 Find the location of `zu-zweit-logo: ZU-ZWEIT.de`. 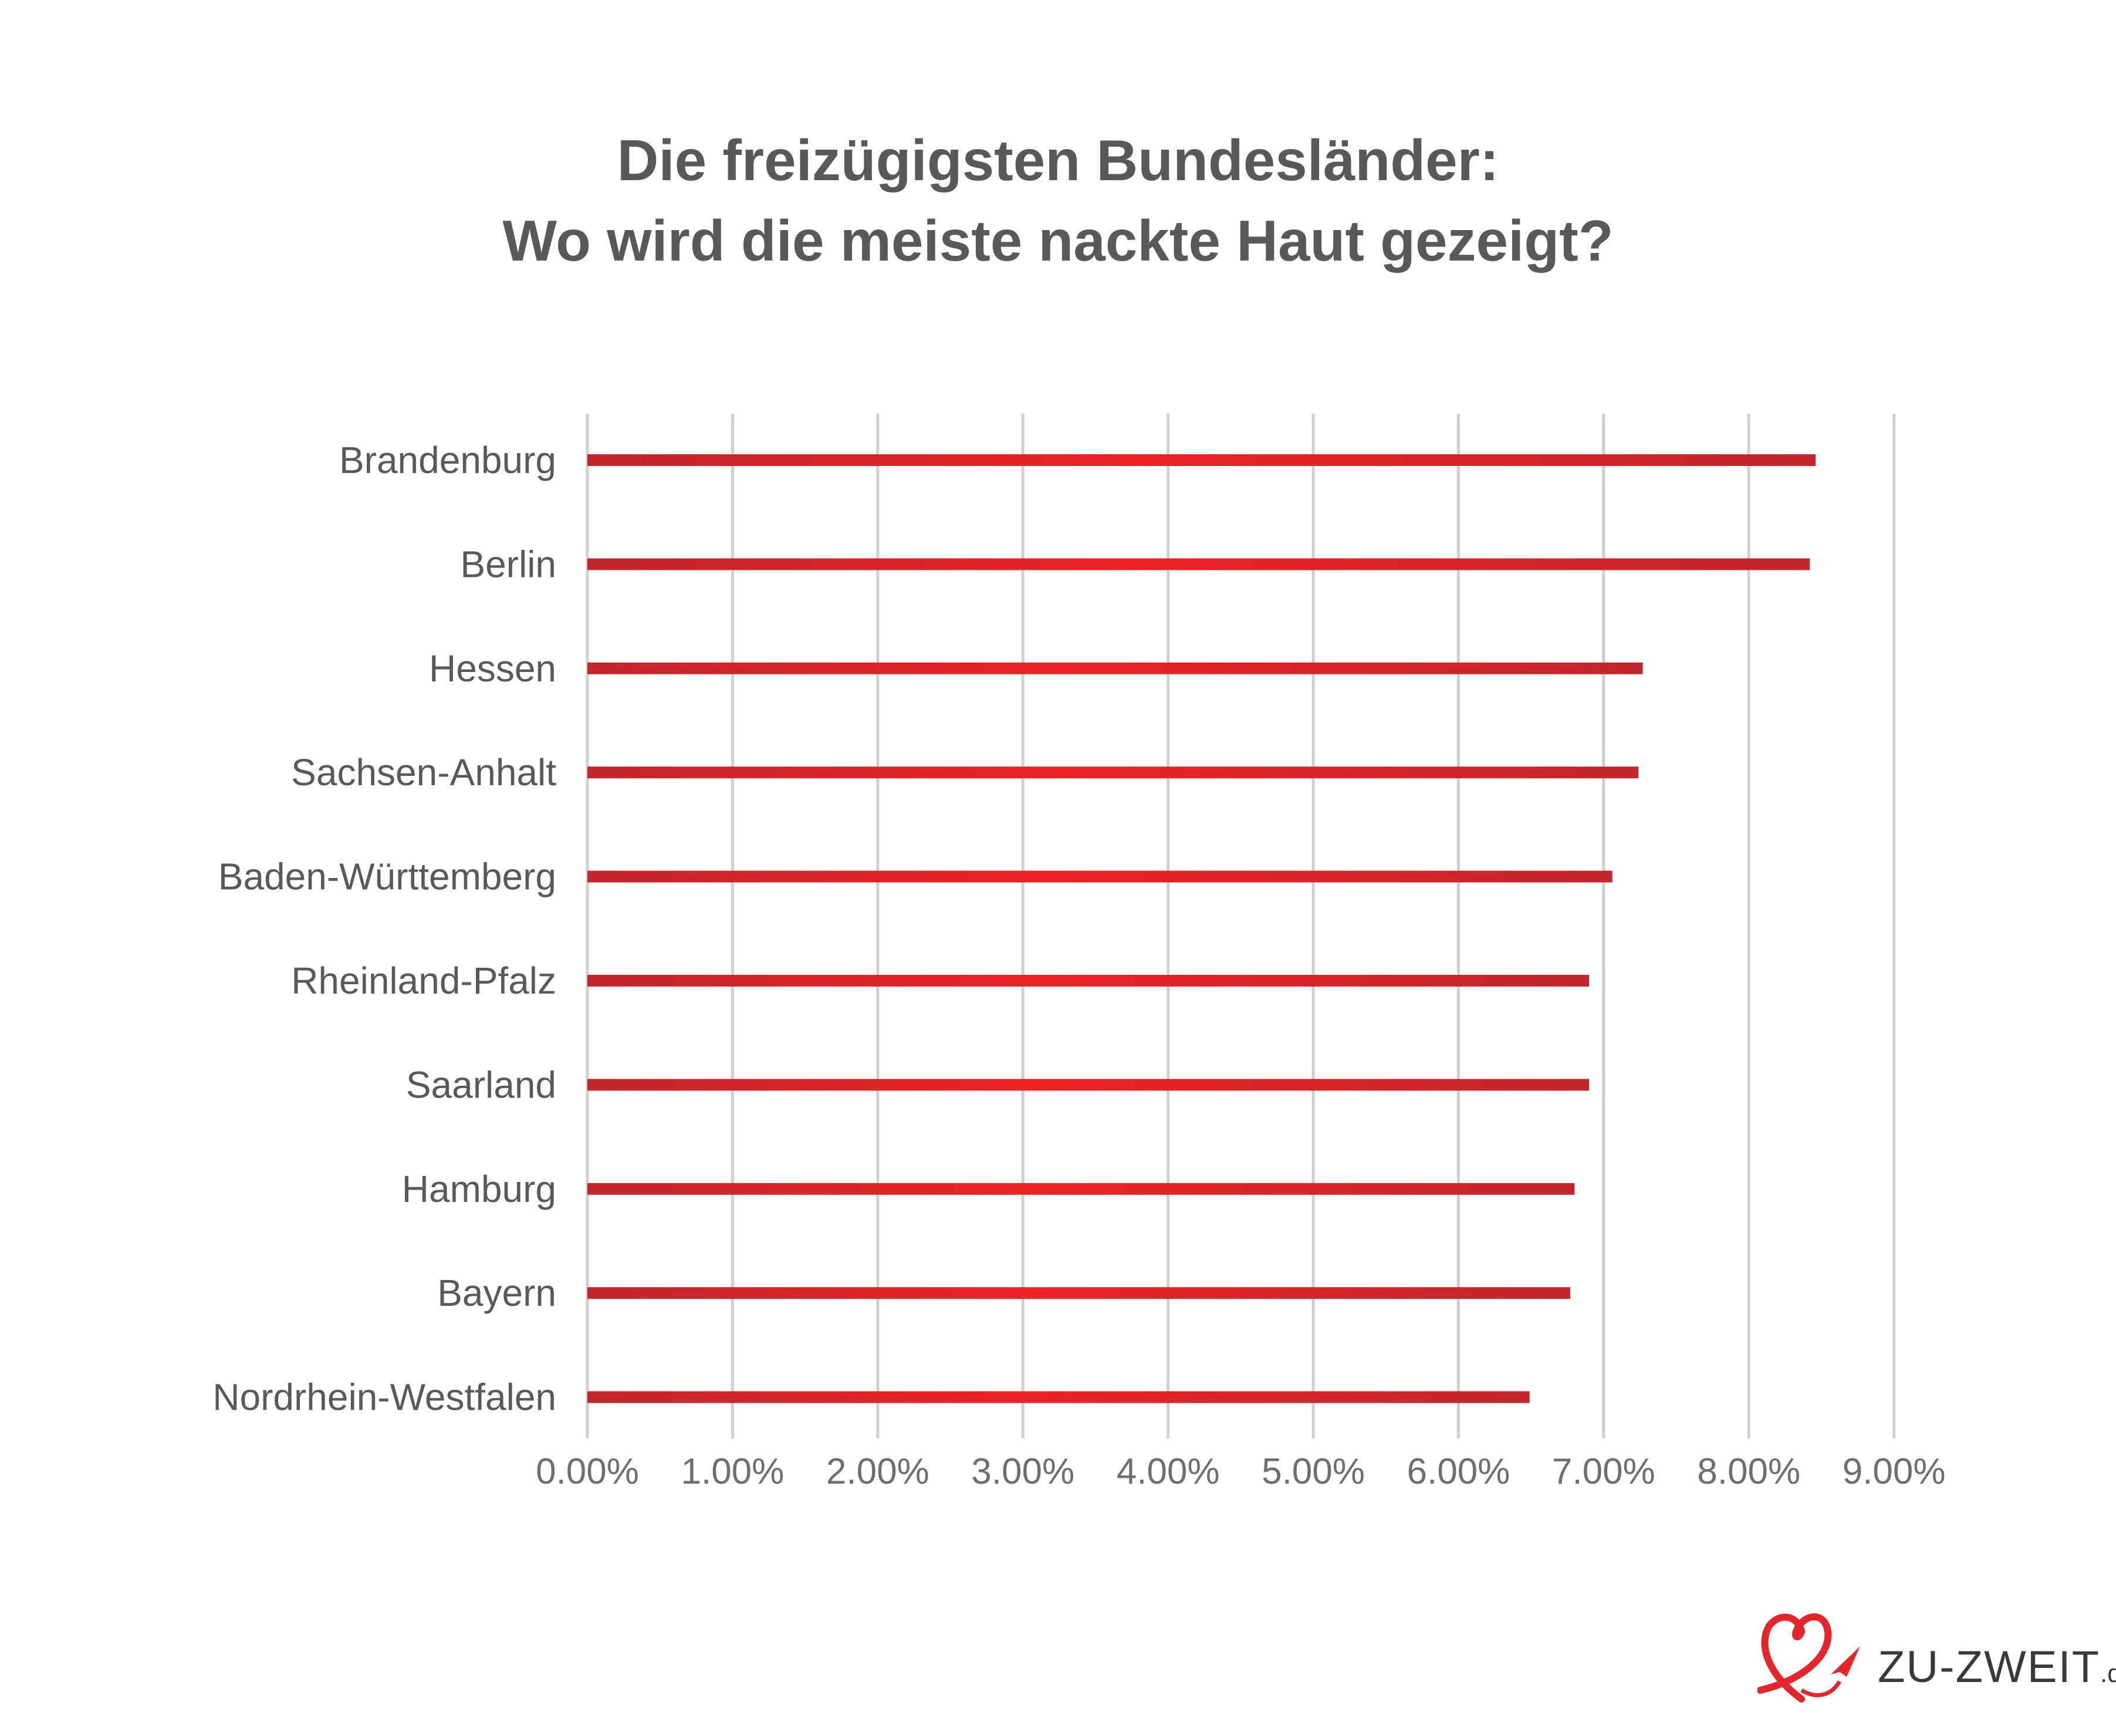

zu-zweit-logo: ZU-ZWEIT.de is located at coordinates (1937, 1658).